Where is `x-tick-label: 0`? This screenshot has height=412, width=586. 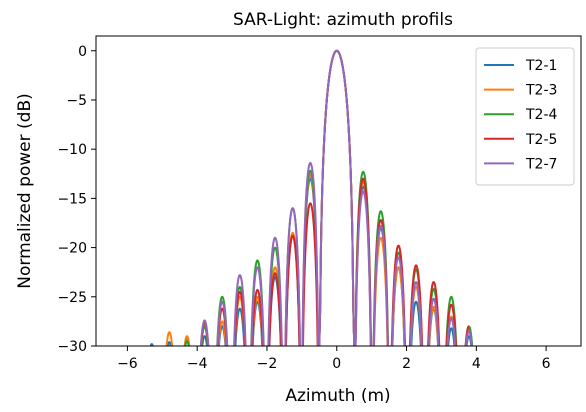
x-tick-label: 0 is located at coordinates (336, 364).